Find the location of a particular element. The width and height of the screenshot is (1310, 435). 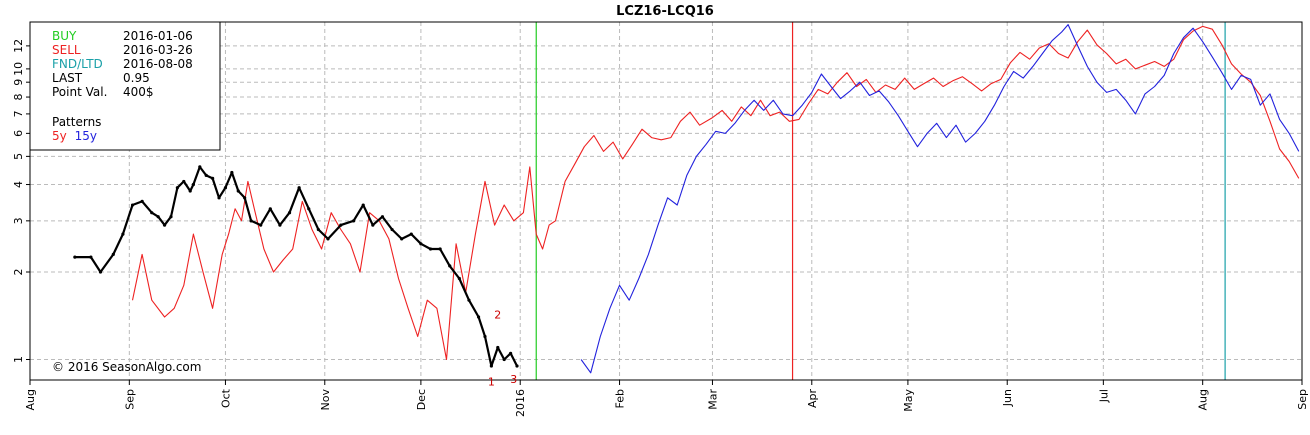

x-tick-label: Jul is located at coordinates (1103, 396).